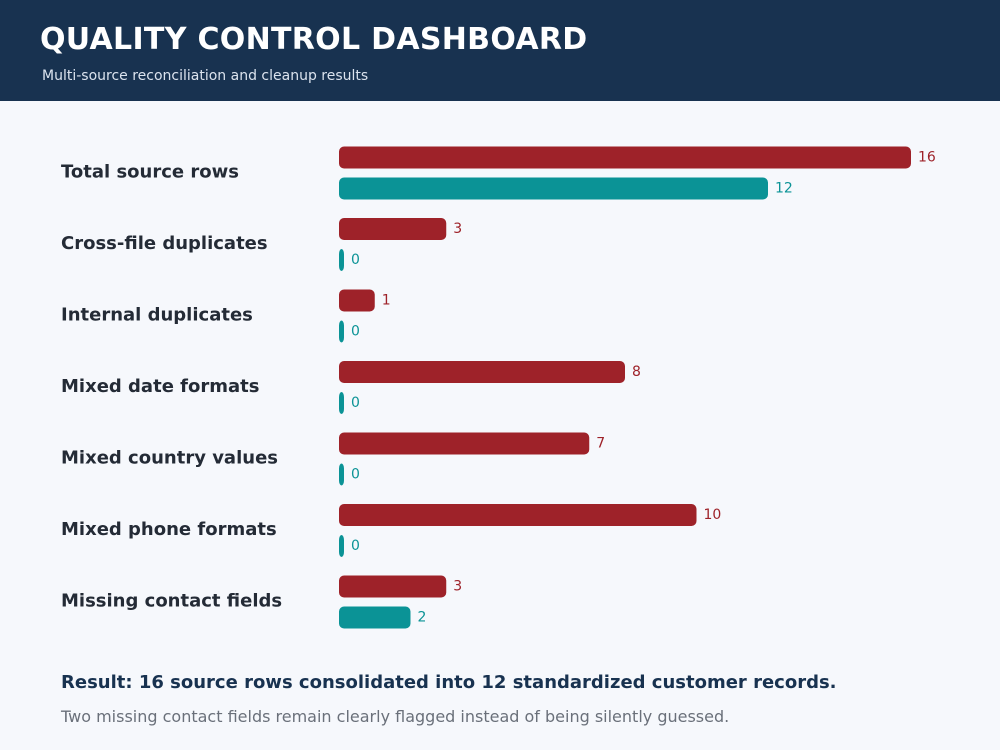 Image resolution: width=1000 pixels, height=750 pixels. What do you see at coordinates (314, 39) in the screenshot?
I see `page-title: QUALITY CONTROL DASHBOARD` at bounding box center [314, 39].